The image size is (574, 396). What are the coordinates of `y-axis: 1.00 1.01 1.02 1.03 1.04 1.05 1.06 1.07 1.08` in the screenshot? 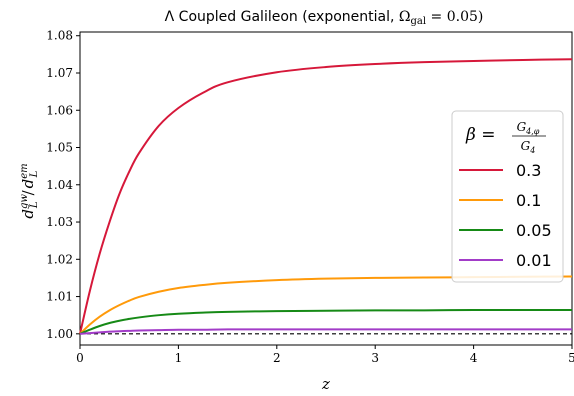 It's located at (63, 185).